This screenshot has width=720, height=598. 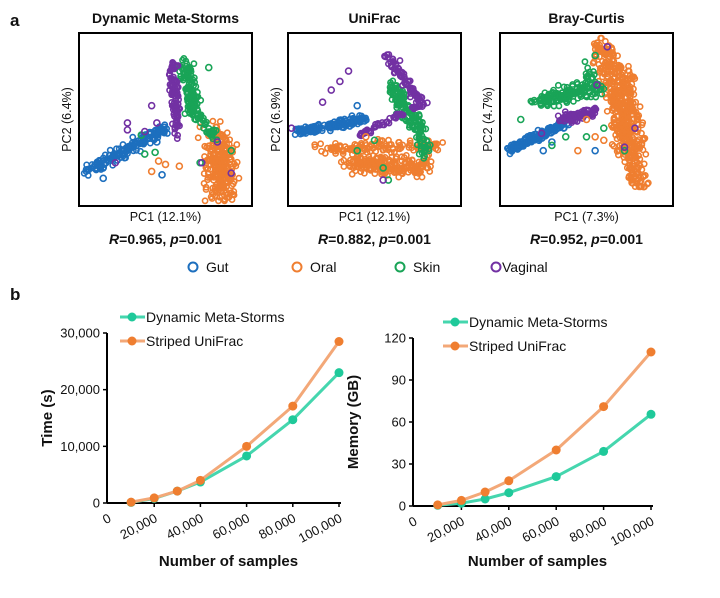 What do you see at coordinates (538, 322) in the screenshot?
I see `legend-label: Dynamic Meta-Storms` at bounding box center [538, 322].